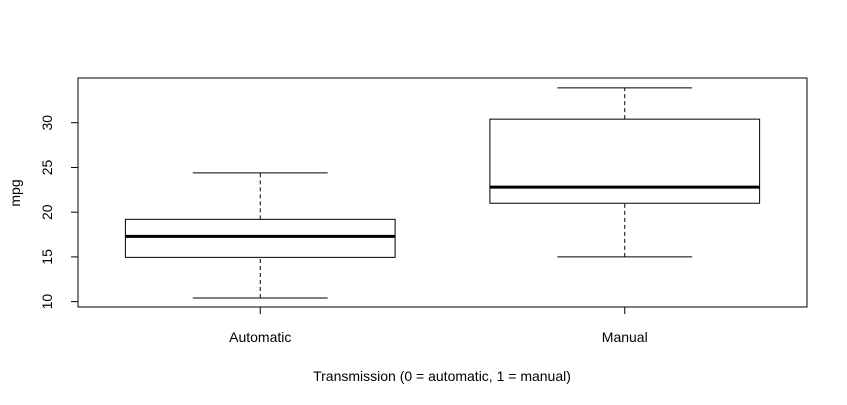 Image resolution: width=847 pixels, height=405 pixels. What do you see at coordinates (260, 337) in the screenshot?
I see `x-tick-label: Automatic` at bounding box center [260, 337].